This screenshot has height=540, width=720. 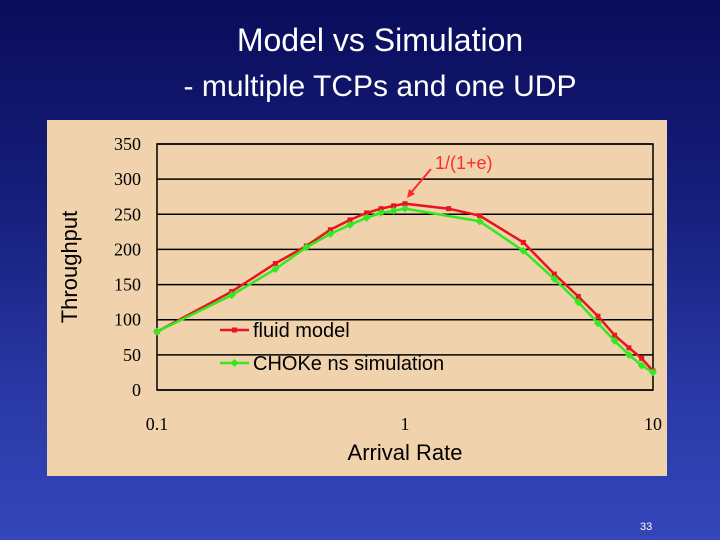 I want to click on legend: fluid model CHOKe ns simulation, so click(x=332, y=347).